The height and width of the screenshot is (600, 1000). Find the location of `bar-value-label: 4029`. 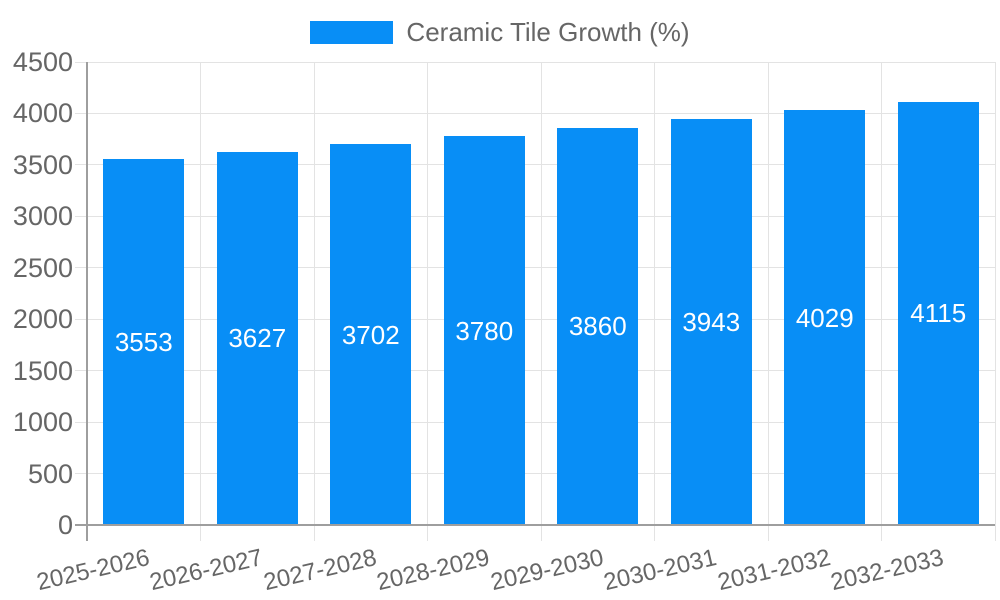

bar-value-label: 4029 is located at coordinates (824, 317).